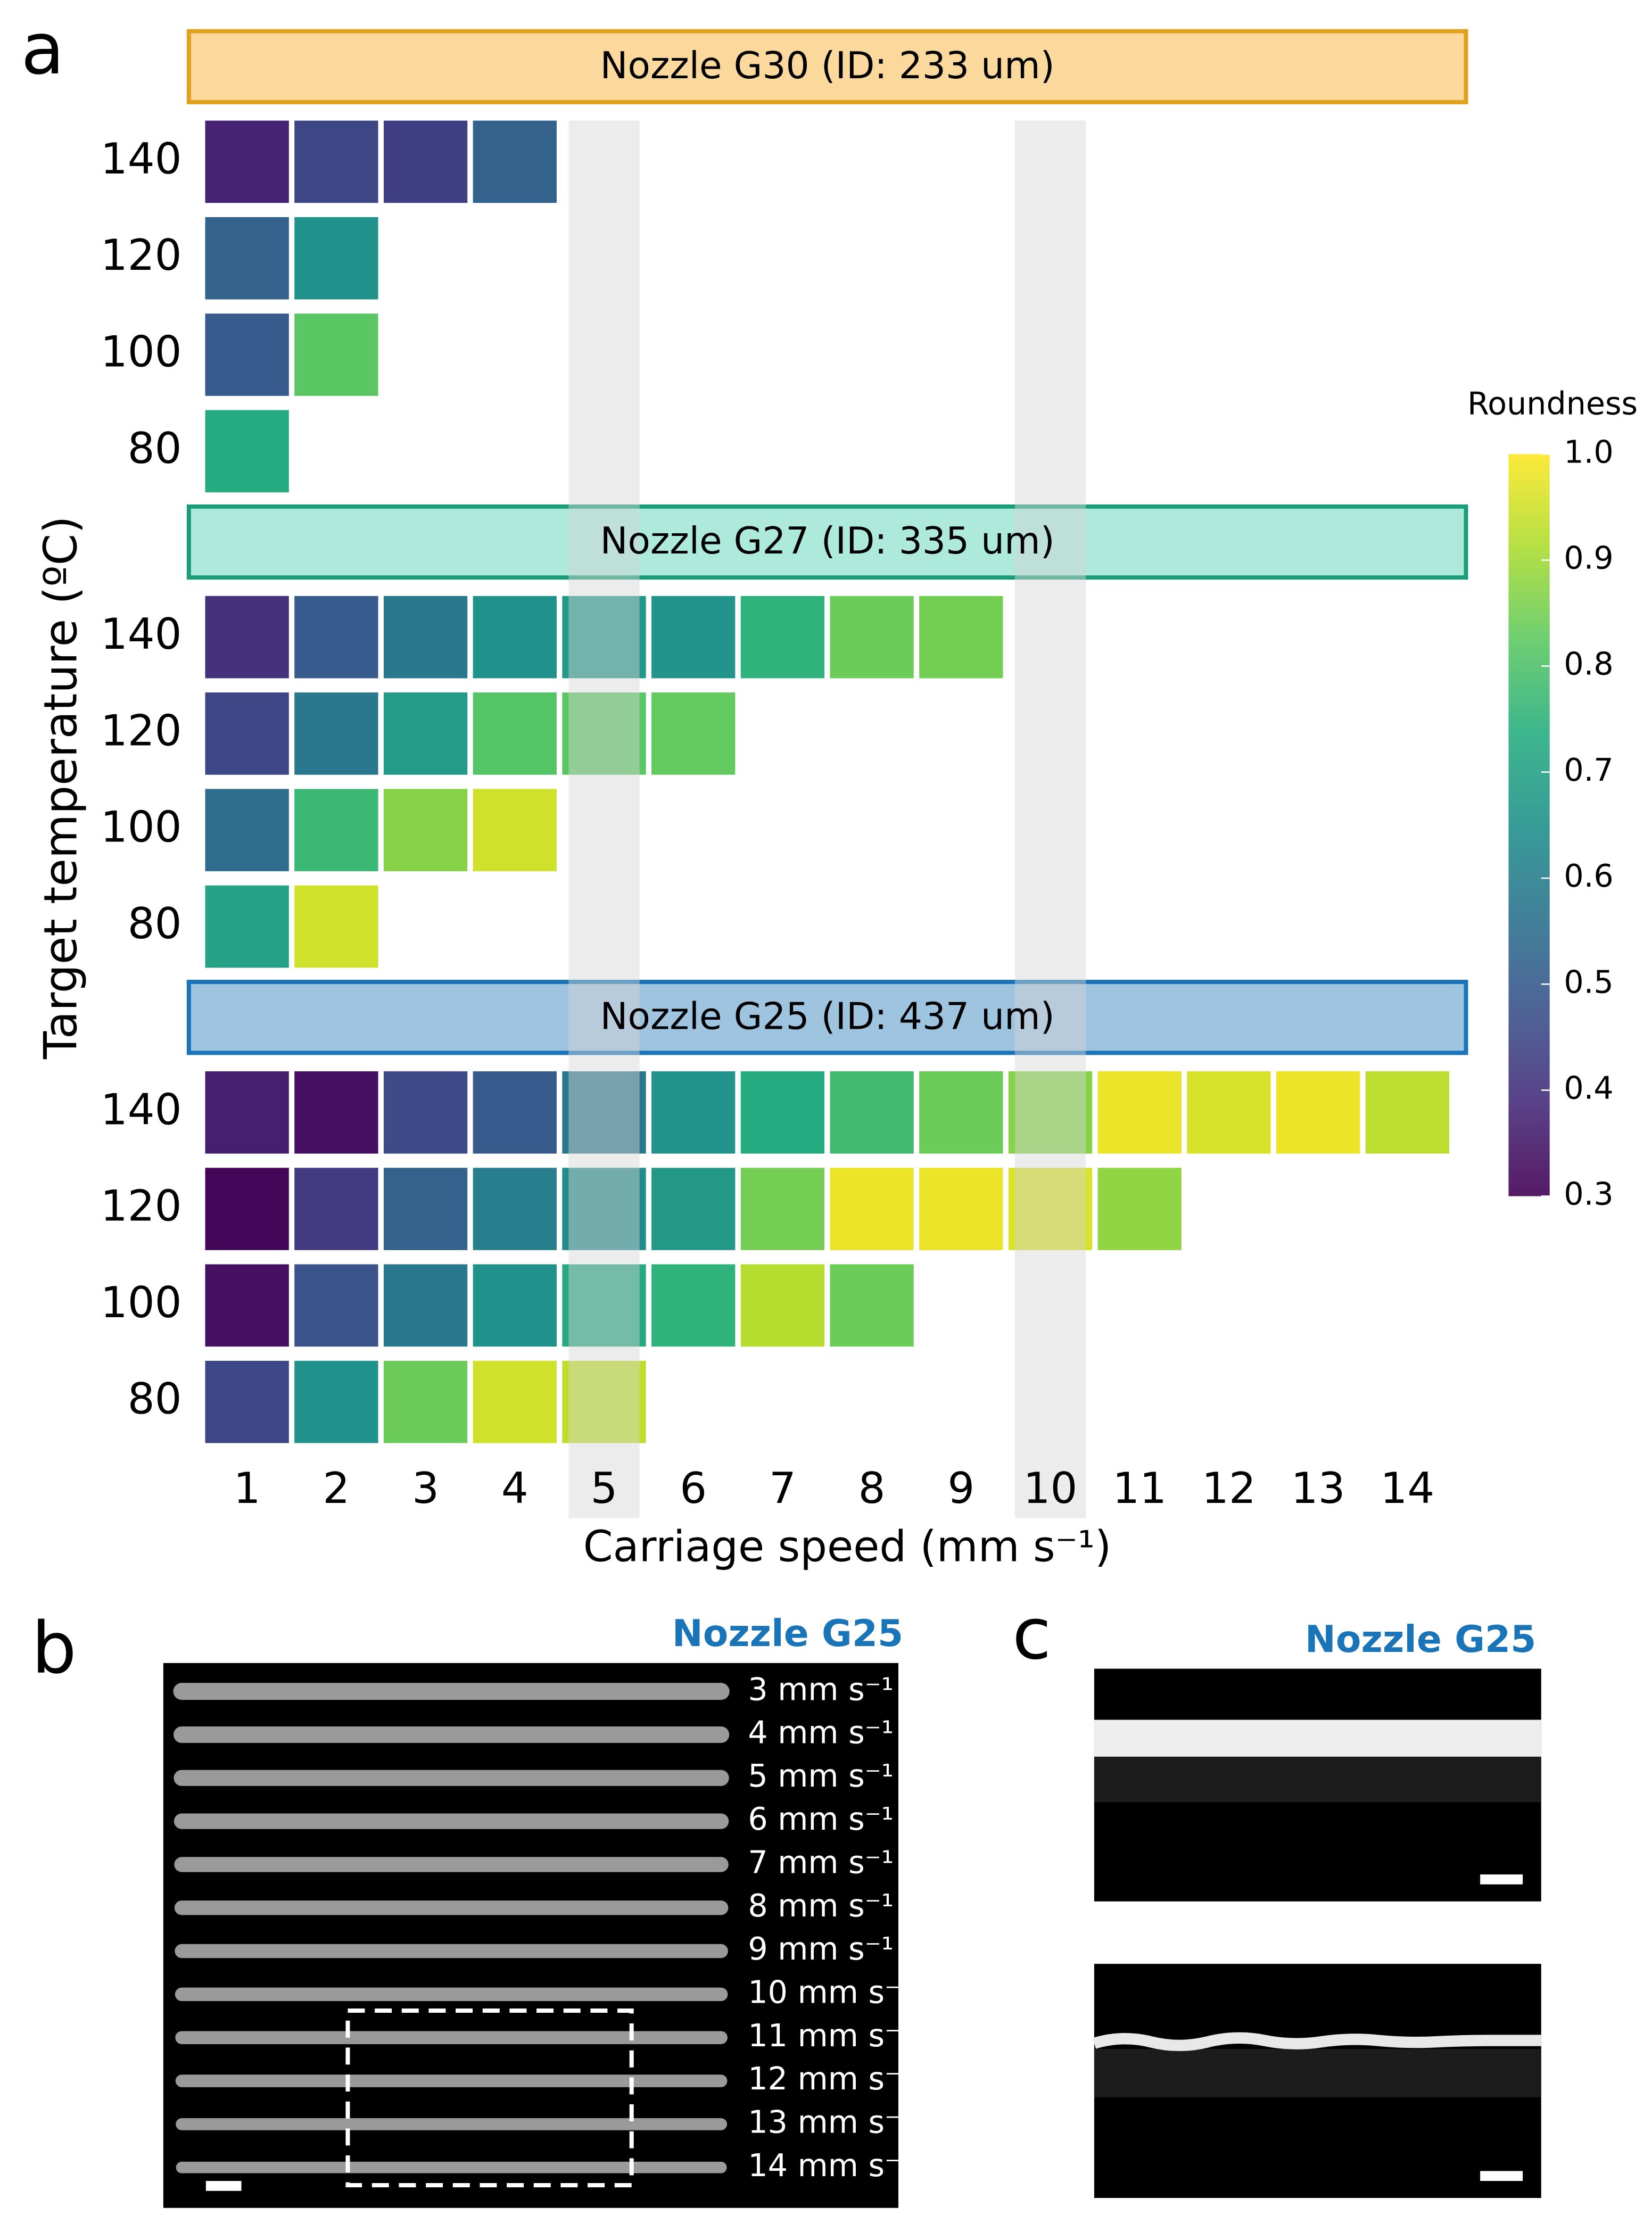  I want to click on row-label: 120, so click(141, 730).